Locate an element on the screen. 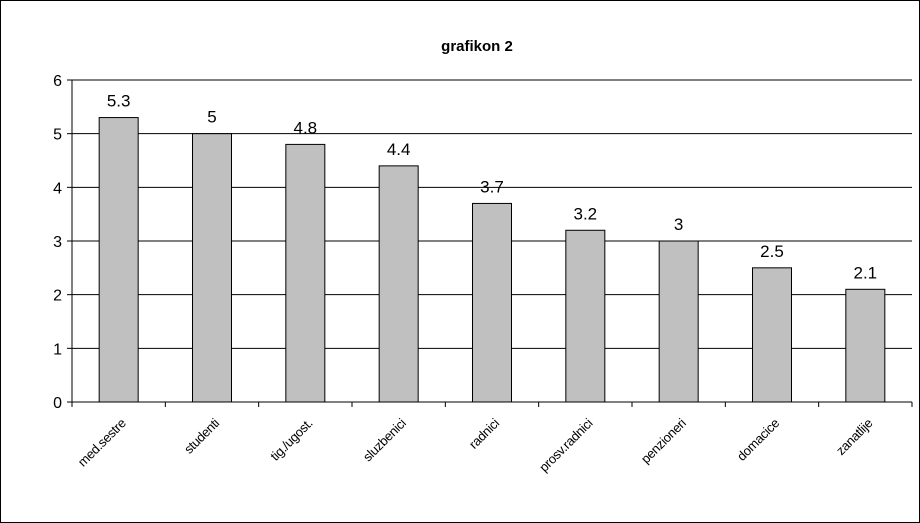 The image size is (920, 523). category-label: penzioneri is located at coordinates (663, 440).